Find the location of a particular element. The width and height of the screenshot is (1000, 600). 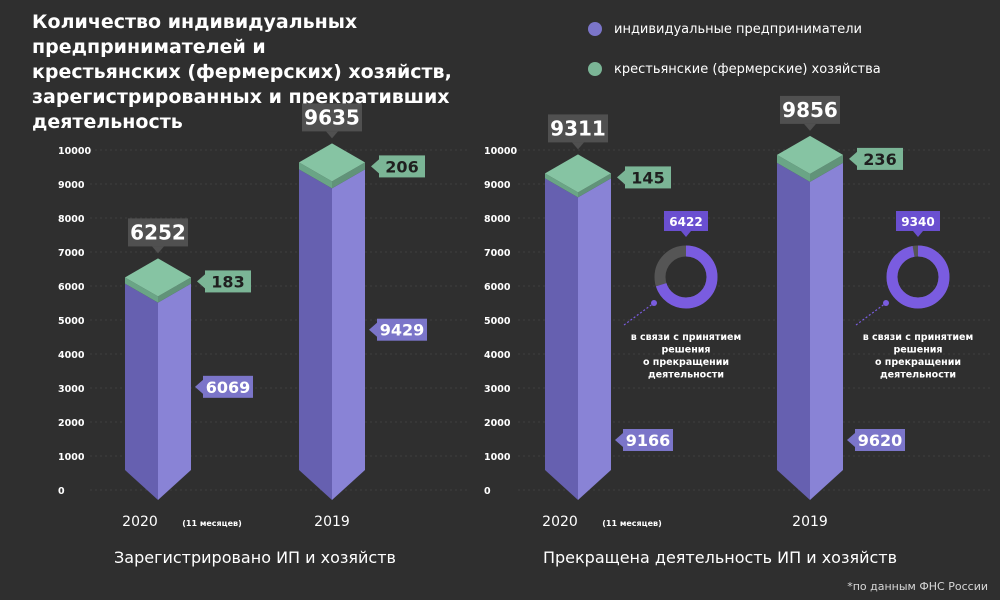

ip-value-label: 6069 is located at coordinates (228, 387).